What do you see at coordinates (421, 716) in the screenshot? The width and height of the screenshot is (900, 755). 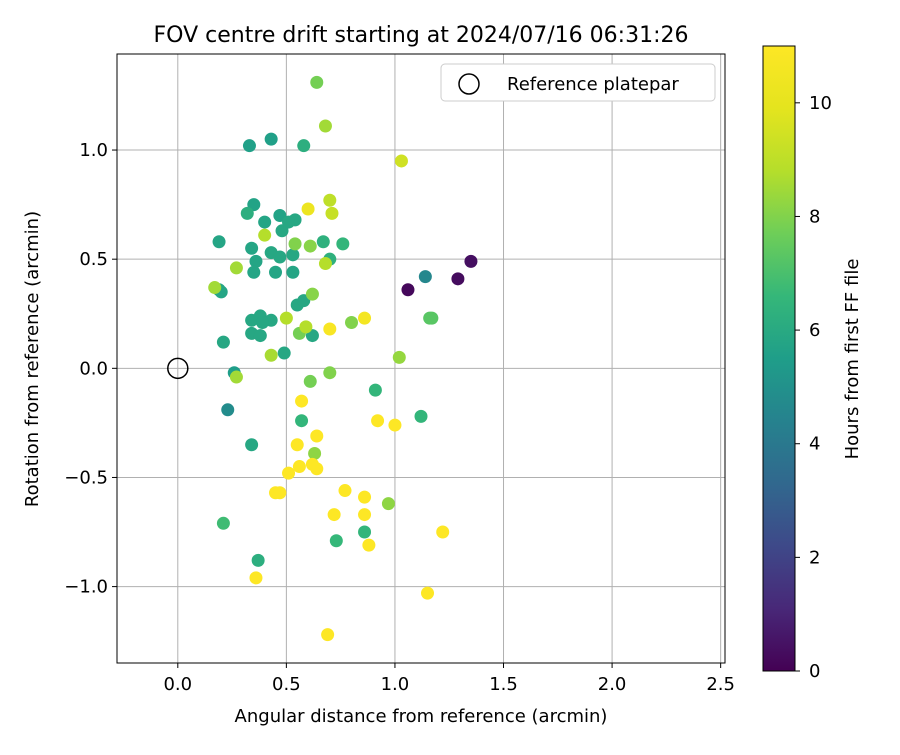 I see `x-axis-label: Angular distance from reference (arcmin)` at bounding box center [421, 716].